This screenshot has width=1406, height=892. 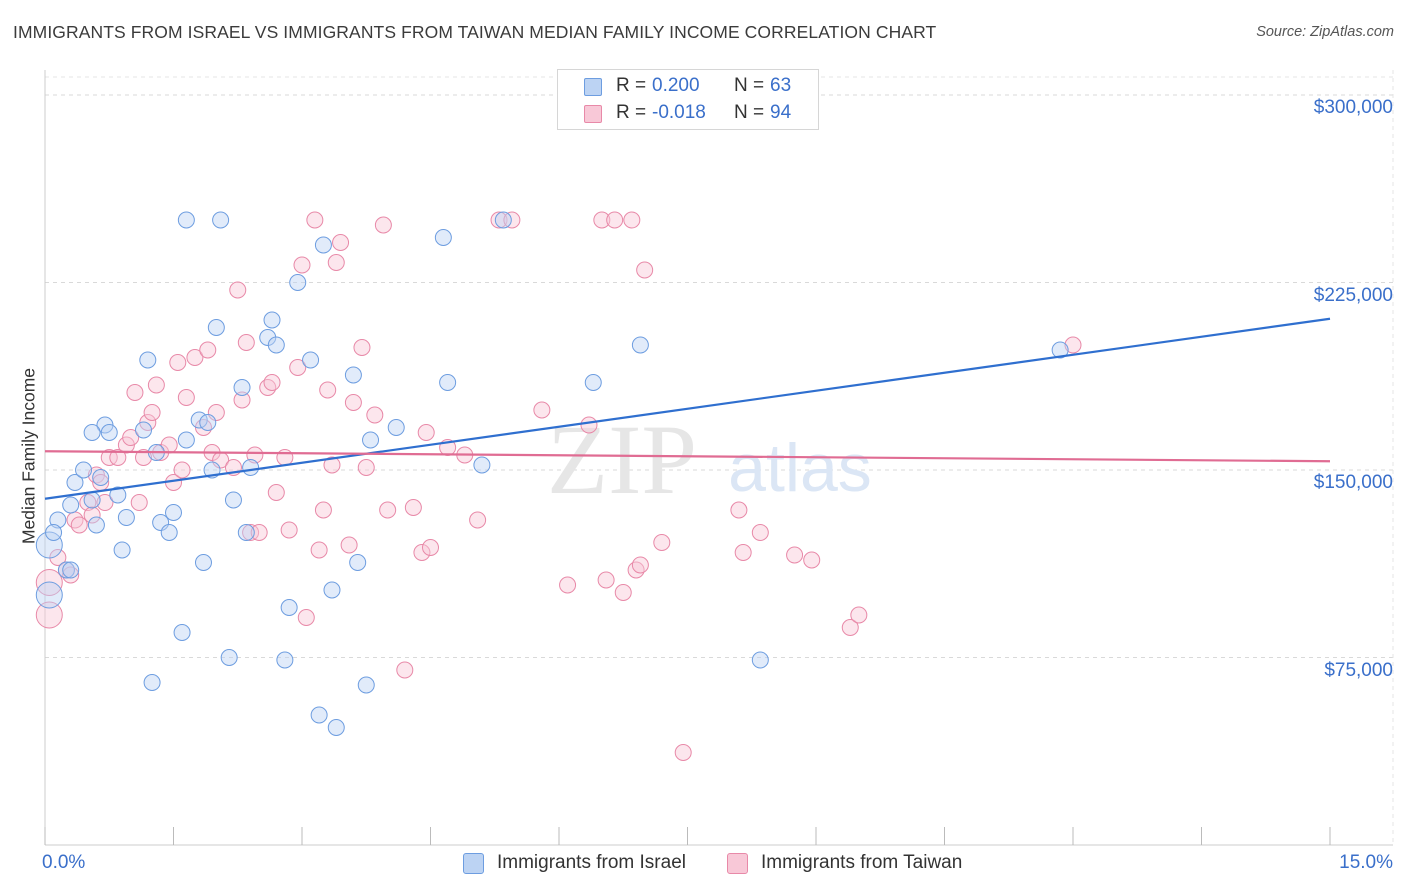 I want to click on x-tick-min: 0.0%, so click(x=64, y=862).